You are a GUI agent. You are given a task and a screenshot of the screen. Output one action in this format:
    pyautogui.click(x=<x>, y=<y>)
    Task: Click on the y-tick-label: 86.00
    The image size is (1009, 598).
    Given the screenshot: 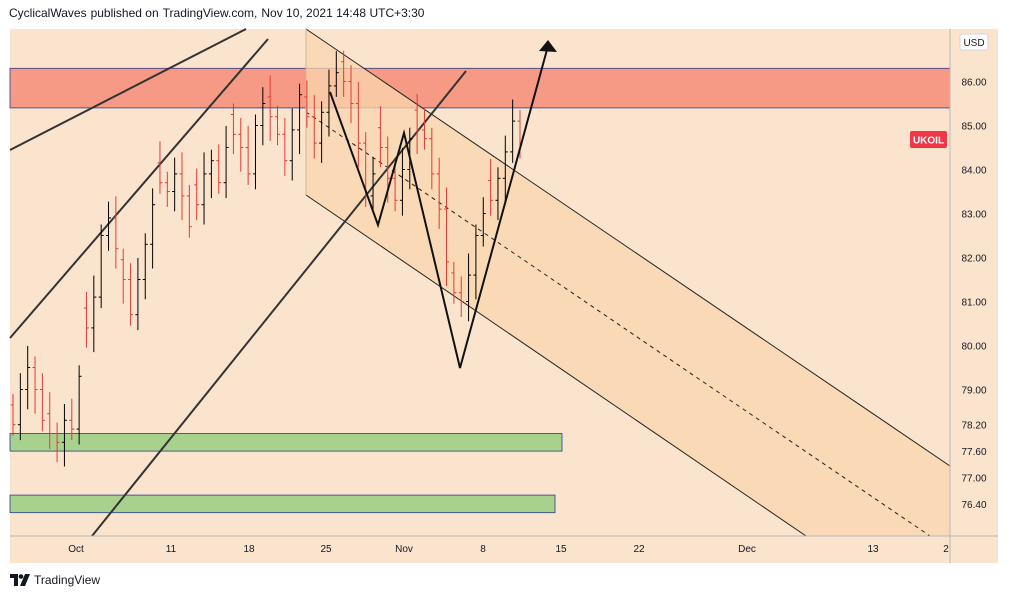 What is the action you would take?
    pyautogui.click(x=973, y=83)
    